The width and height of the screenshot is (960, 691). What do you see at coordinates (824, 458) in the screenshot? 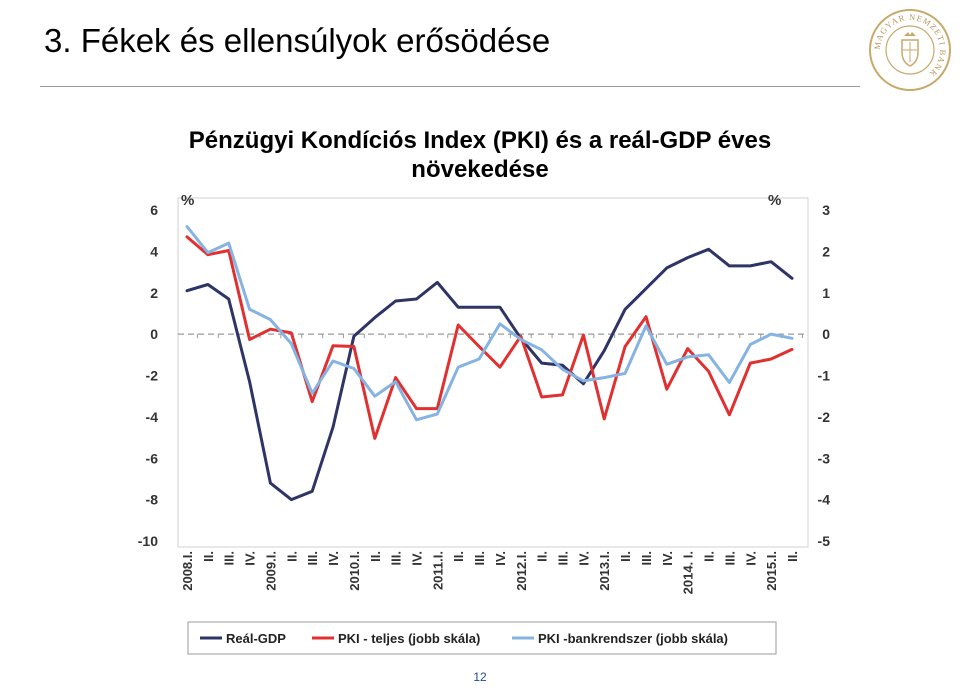
I see `y-right-tick-label: -3` at bounding box center [824, 458].